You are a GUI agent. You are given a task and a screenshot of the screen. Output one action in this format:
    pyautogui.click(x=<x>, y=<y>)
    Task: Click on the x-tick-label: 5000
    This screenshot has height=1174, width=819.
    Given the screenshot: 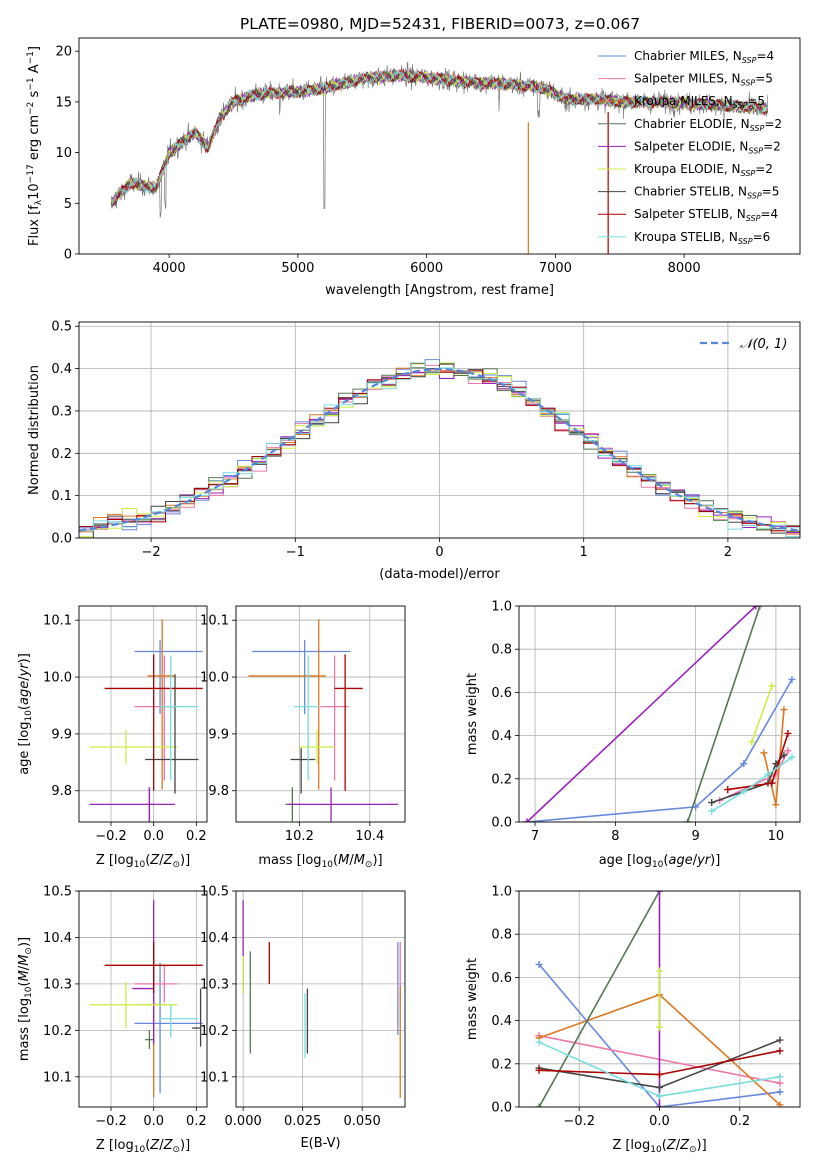 What is the action you would take?
    pyautogui.click(x=297, y=268)
    